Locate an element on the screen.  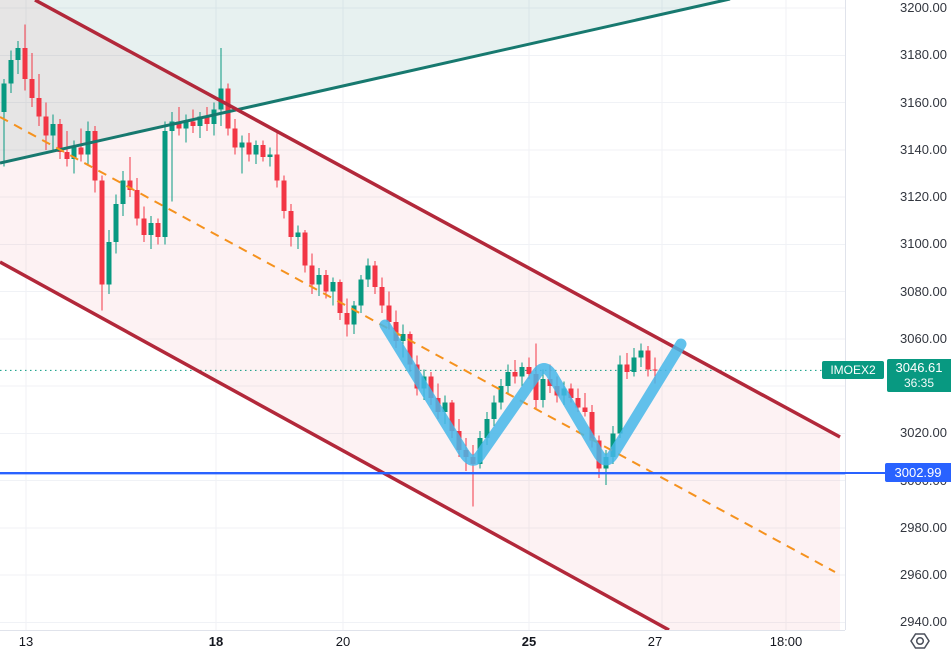
w-pattern-drawing is located at coordinates (533, 392).